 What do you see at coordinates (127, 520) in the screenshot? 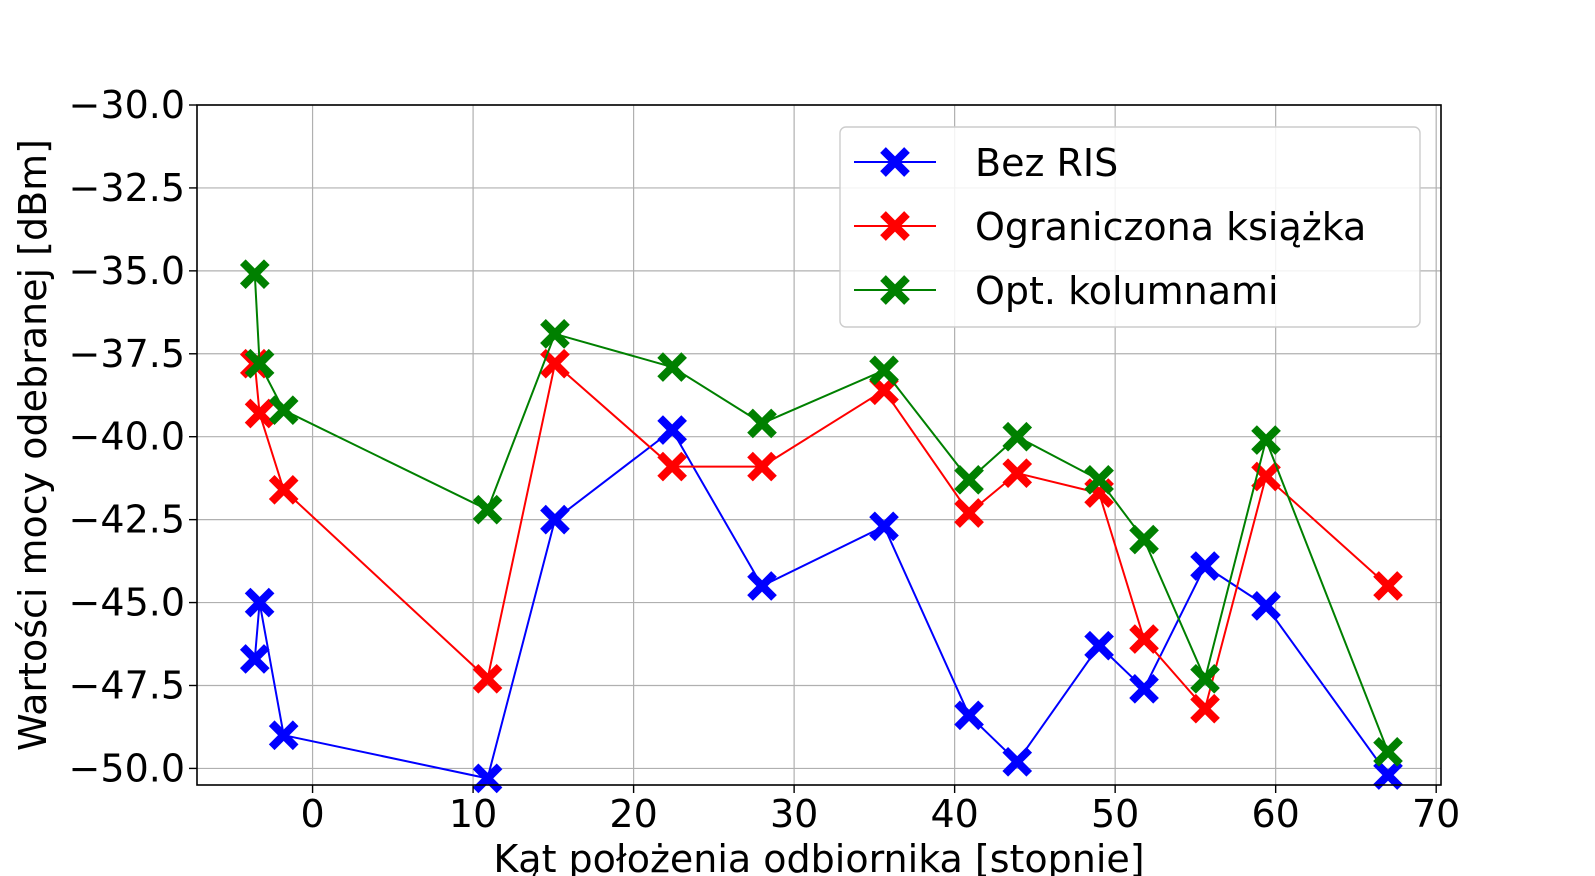
I see `y-tick-label: −42.5` at bounding box center [127, 520].